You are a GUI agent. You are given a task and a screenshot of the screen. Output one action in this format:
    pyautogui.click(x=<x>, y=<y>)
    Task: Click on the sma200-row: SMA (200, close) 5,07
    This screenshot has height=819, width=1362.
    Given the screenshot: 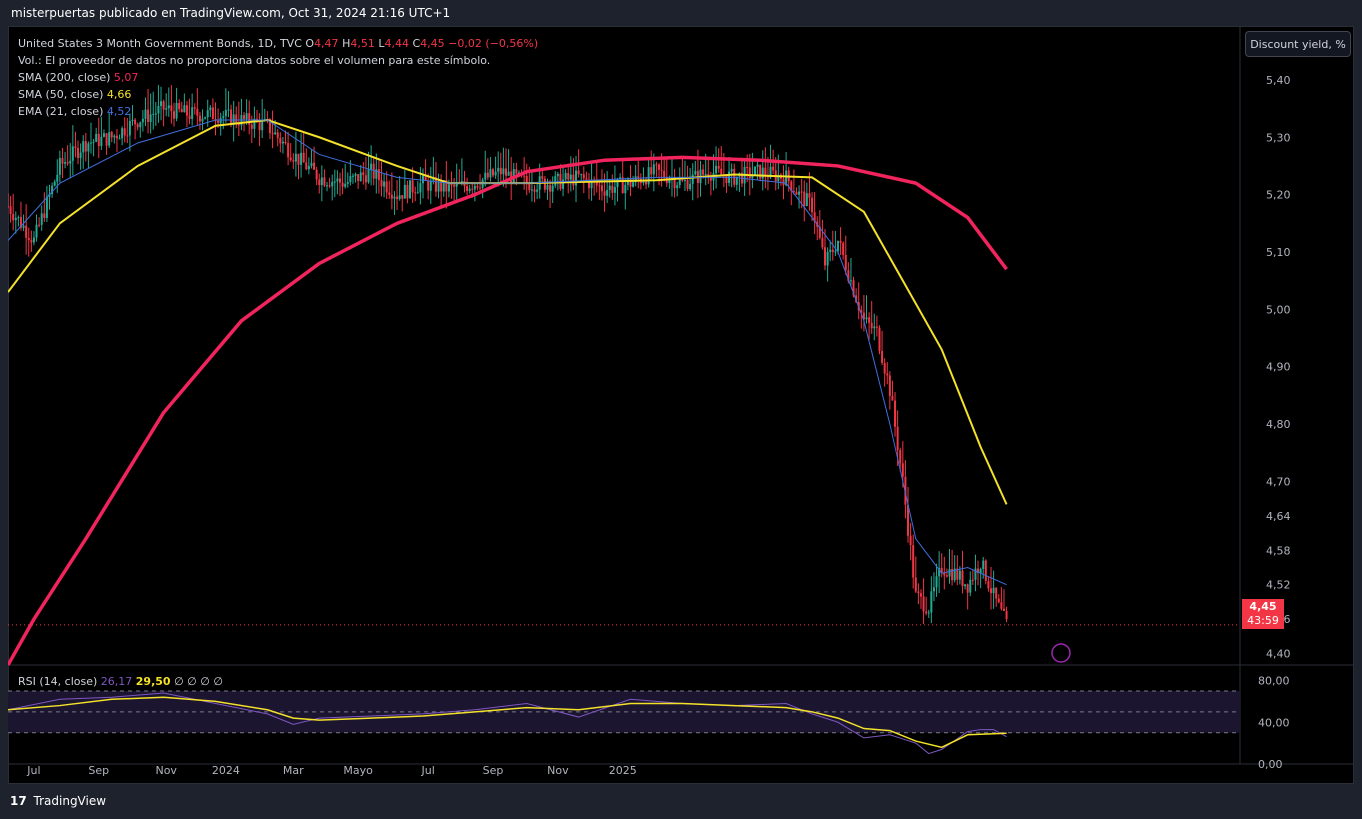 What is the action you would take?
    pyautogui.click(x=278, y=77)
    